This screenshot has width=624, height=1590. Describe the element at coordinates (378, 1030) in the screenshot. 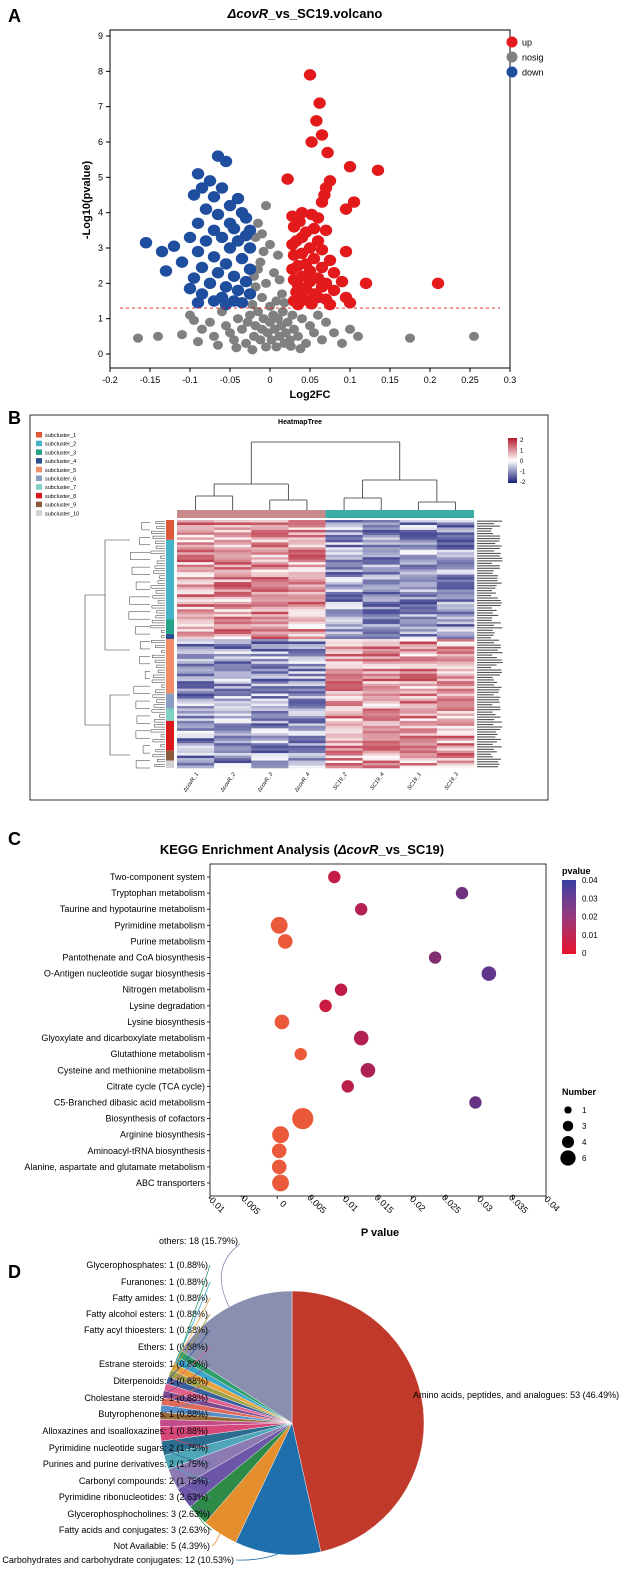

I see `kegg-frame` at that location.